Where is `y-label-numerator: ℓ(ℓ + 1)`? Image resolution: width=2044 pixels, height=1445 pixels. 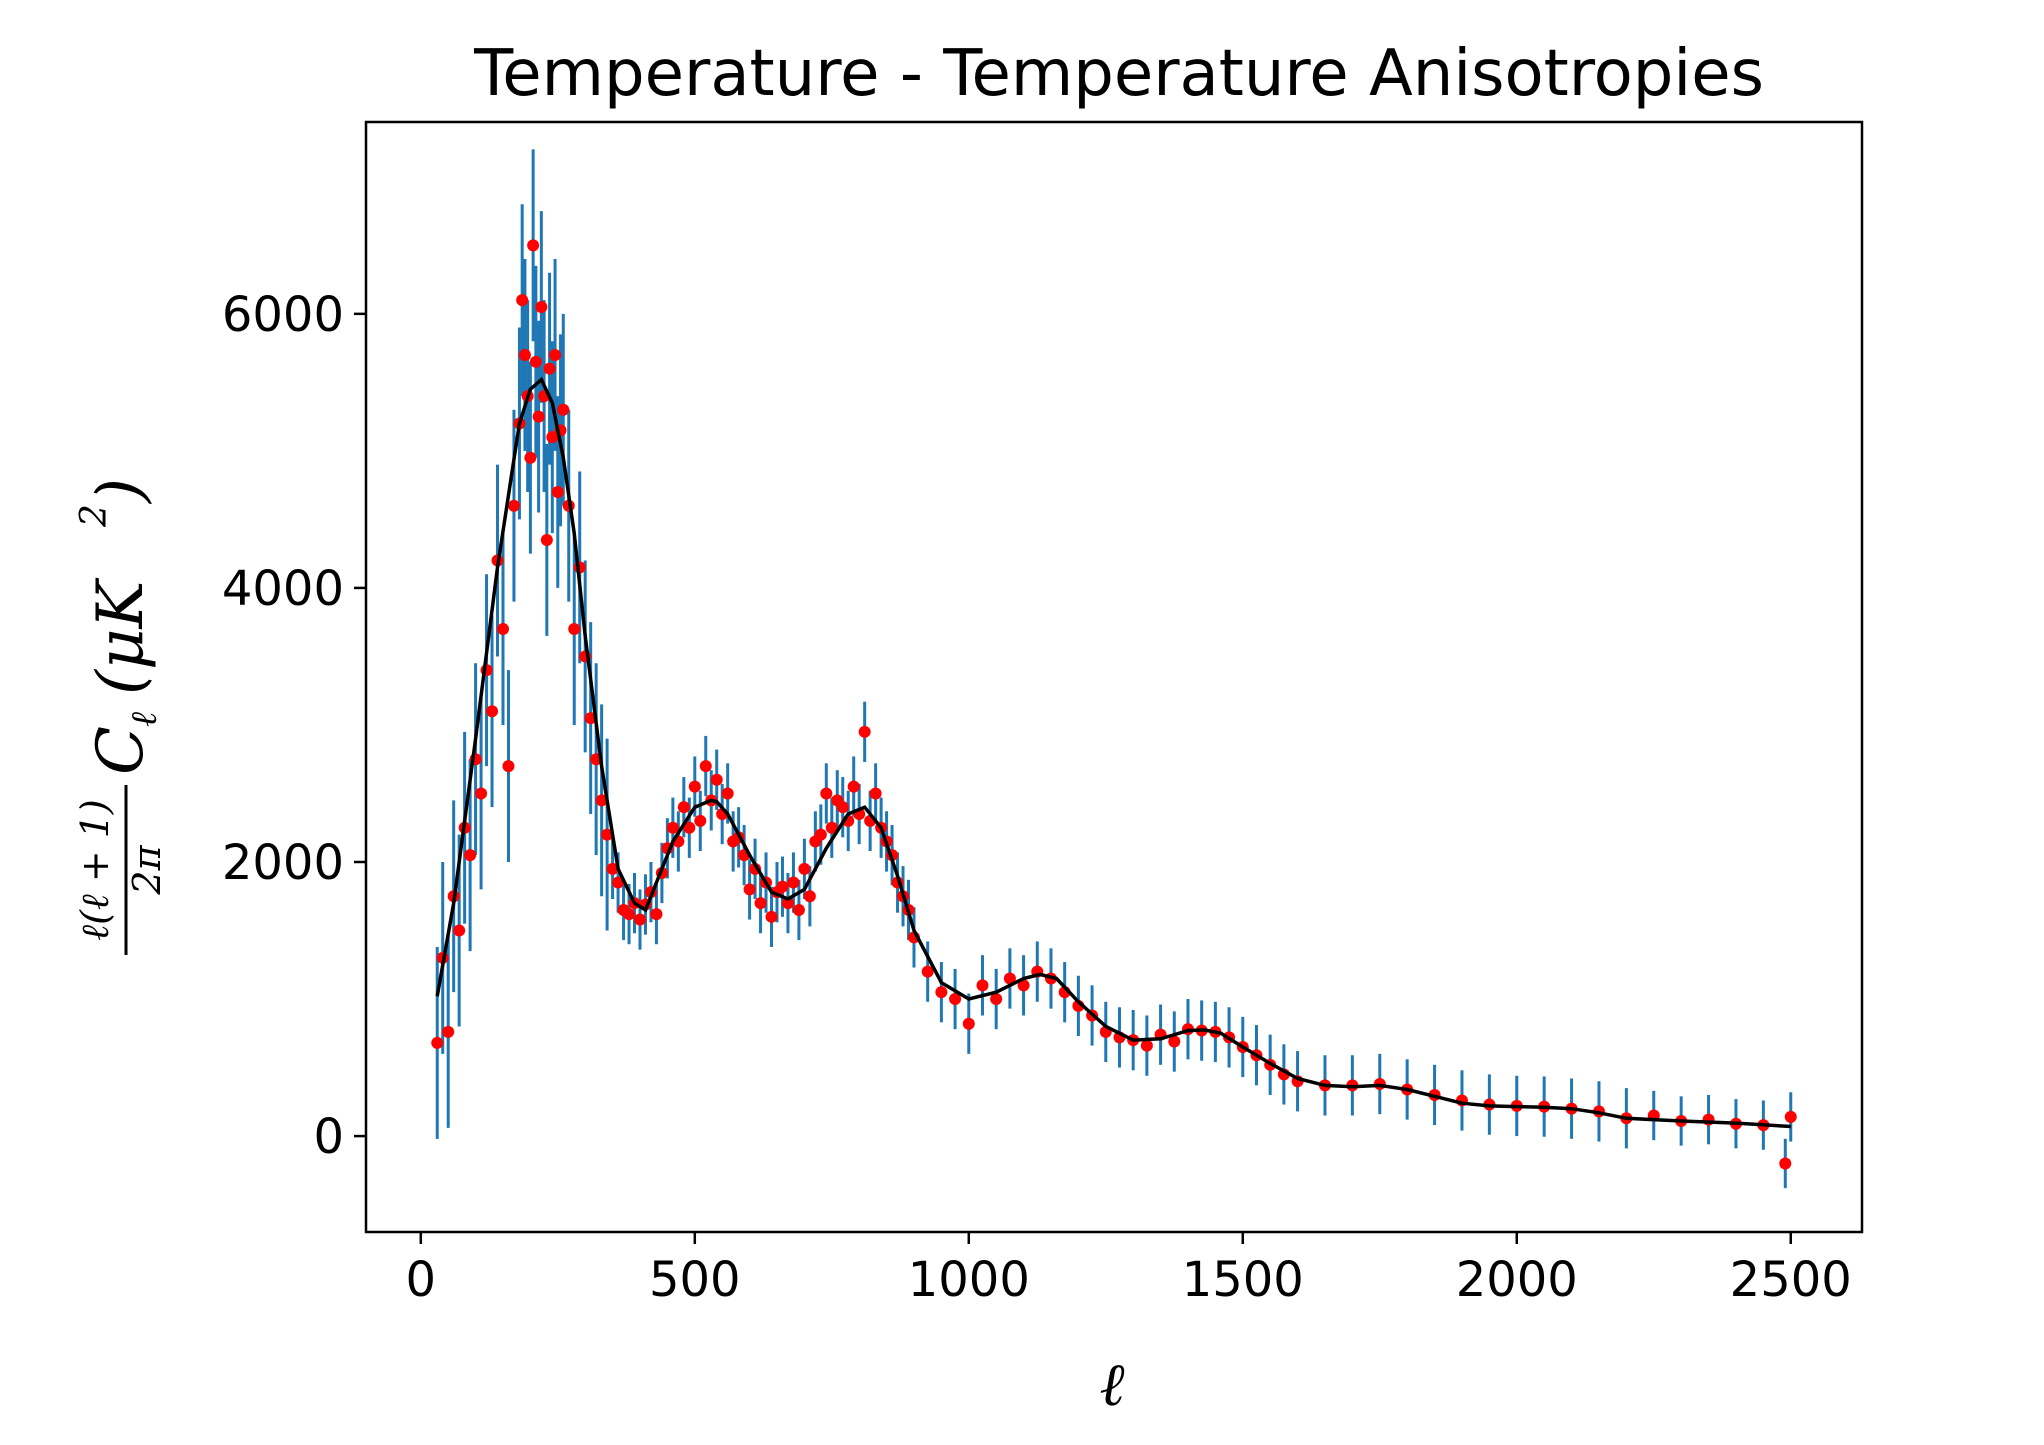 y-label-numerator: ℓ(ℓ + 1) is located at coordinates (95, 869).